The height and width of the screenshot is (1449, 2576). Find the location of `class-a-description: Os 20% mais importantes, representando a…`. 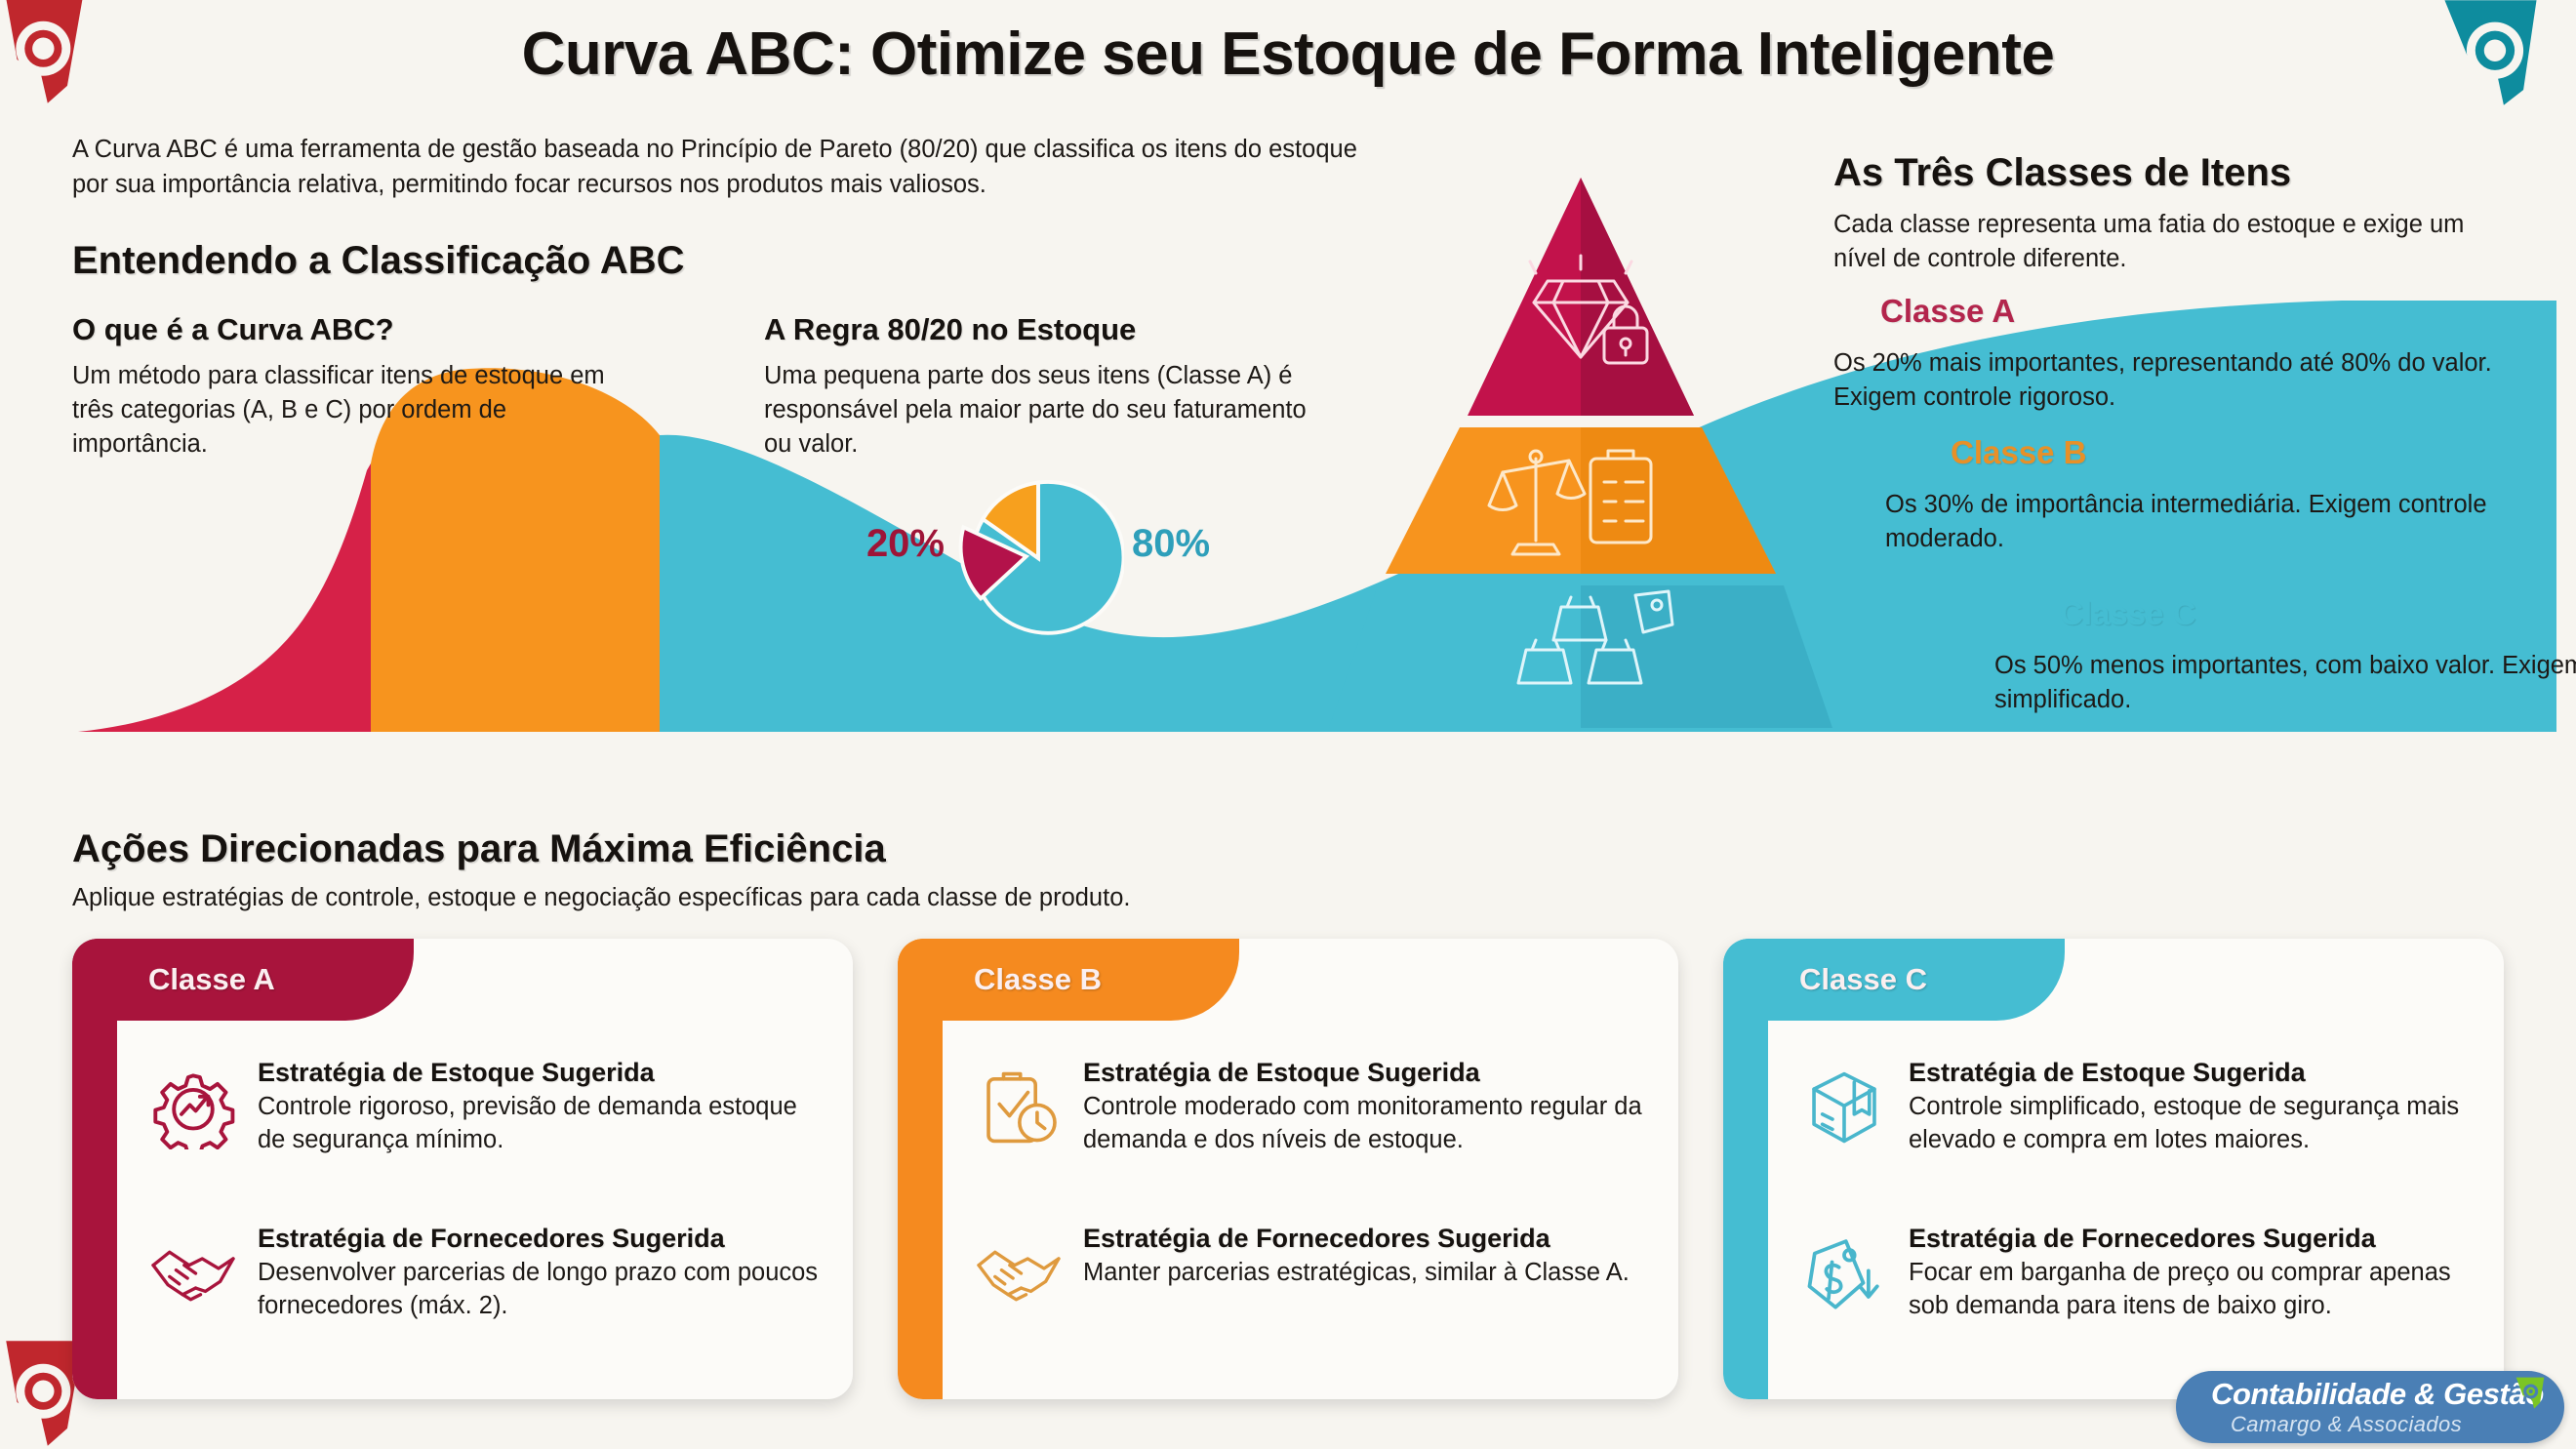

class-a-description: Os 20% mais importantes, representando a… is located at coordinates (2162, 380).